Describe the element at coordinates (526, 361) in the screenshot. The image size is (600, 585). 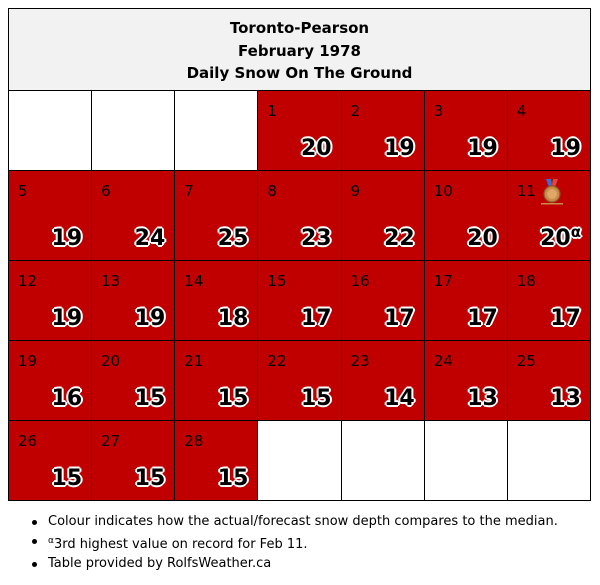
I see `day-number: 25` at that location.